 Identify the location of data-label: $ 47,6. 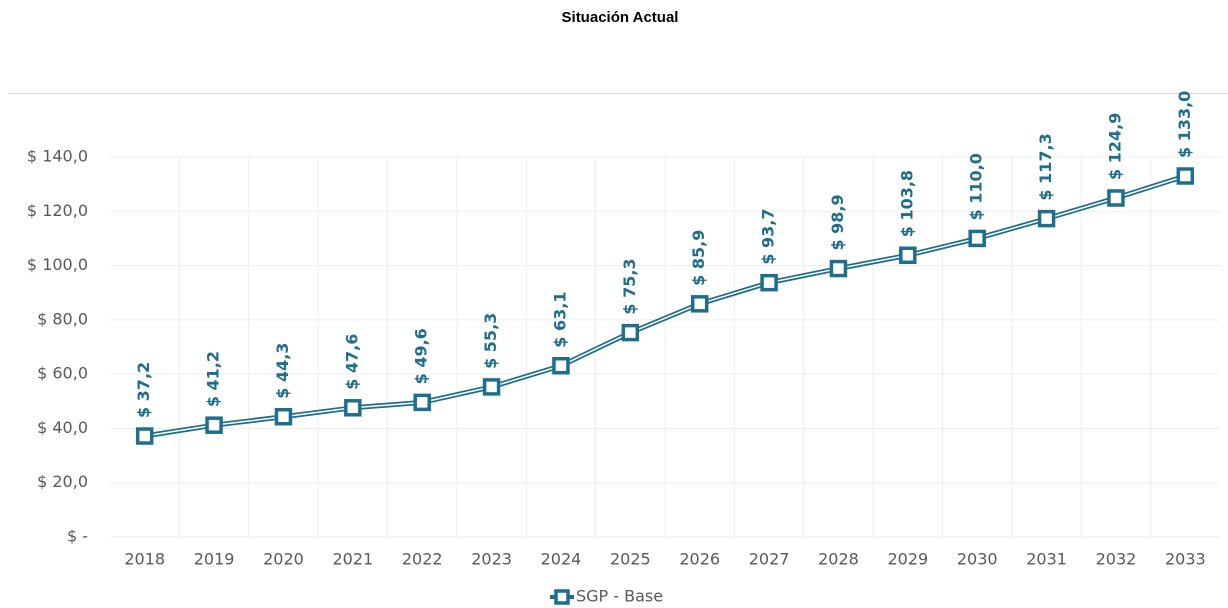
(351, 362).